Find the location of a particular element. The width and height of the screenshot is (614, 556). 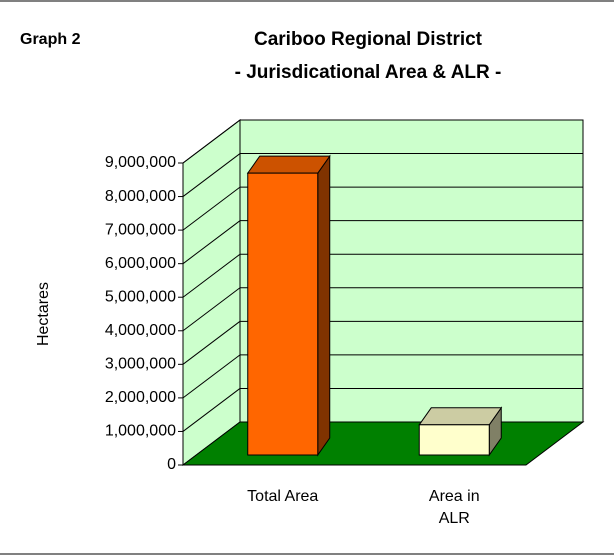

y-tick-label: 2,000,000 is located at coordinates (140, 397).